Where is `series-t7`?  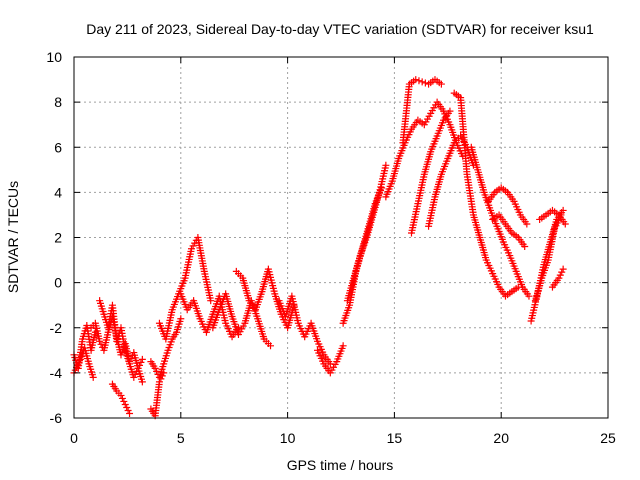
series-t7 is located at coordinates (185, 288).